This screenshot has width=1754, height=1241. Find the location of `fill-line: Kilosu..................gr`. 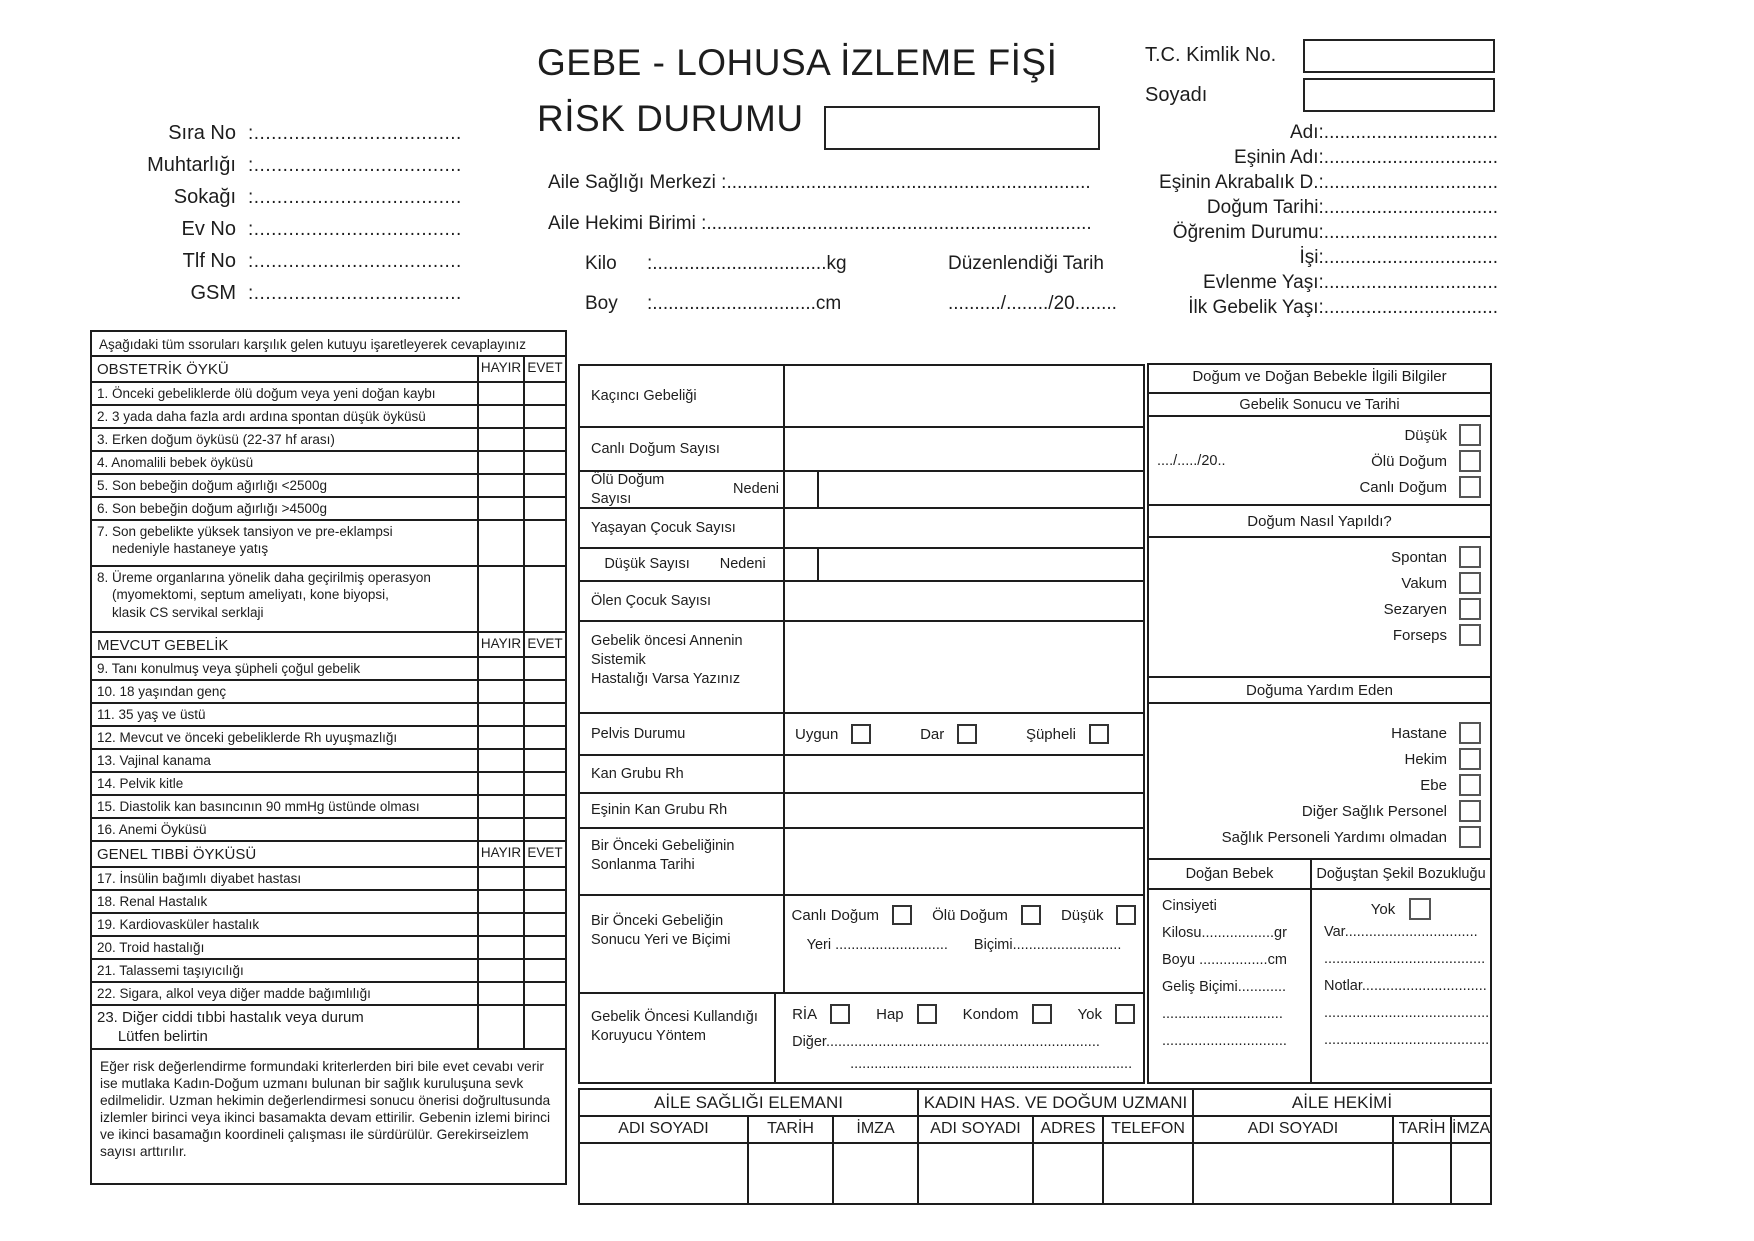

fill-line: Kilosu..................gr is located at coordinates (1224, 933).